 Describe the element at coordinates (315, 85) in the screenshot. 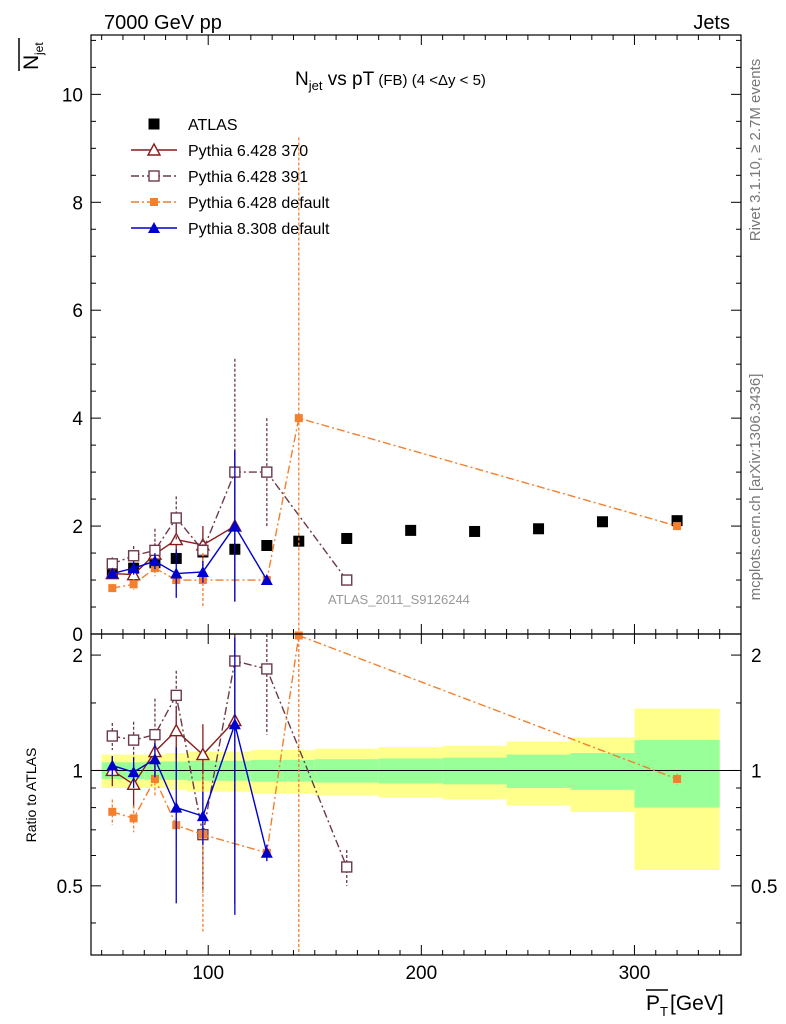

I see `main-title-sub: jet` at that location.